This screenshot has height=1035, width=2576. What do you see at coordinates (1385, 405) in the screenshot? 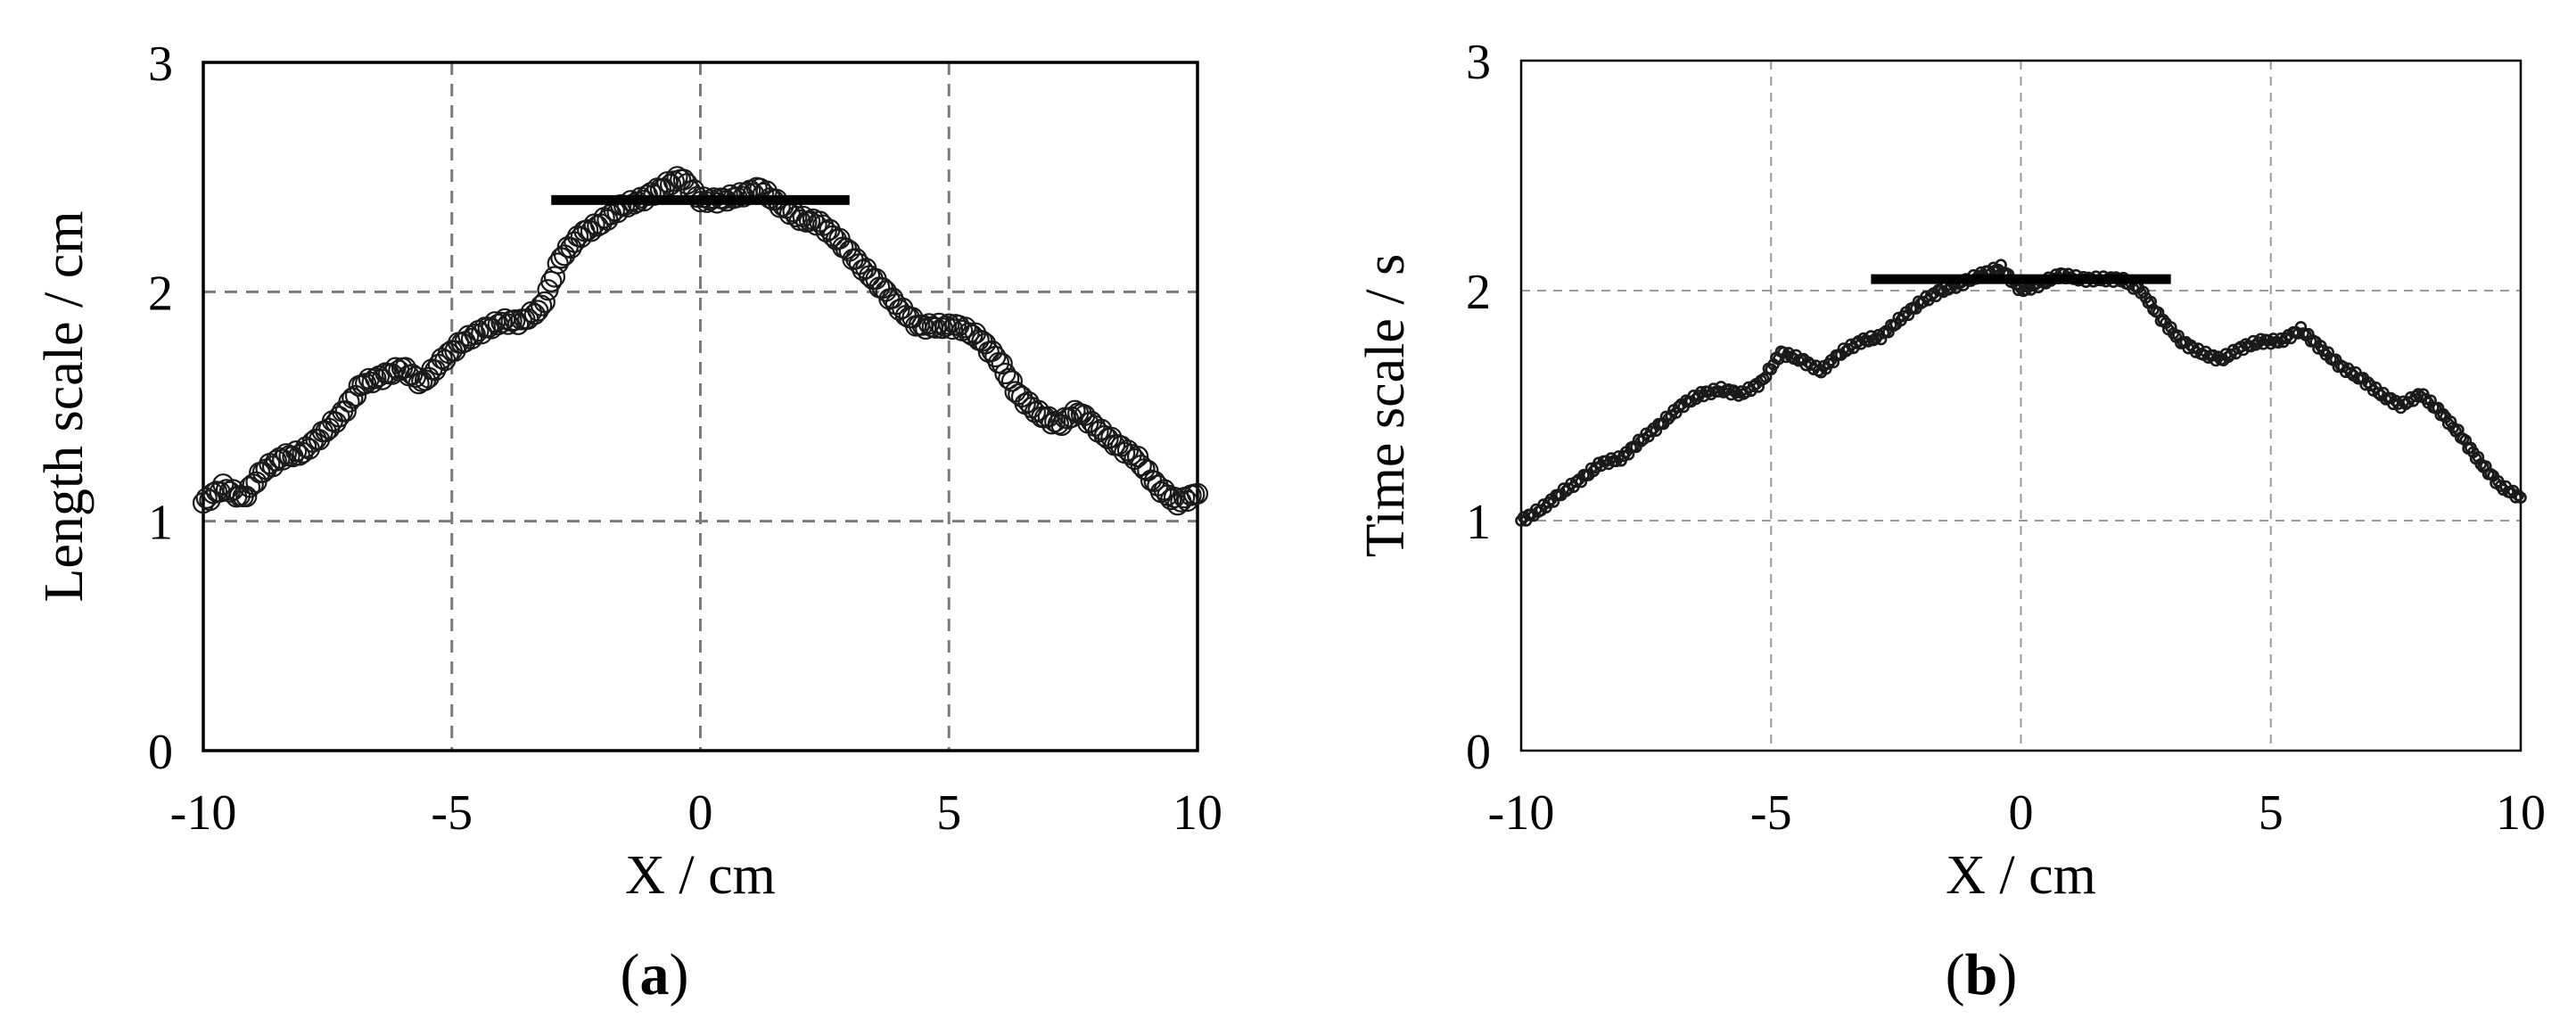
I see `y-axis-title: Time scale / s` at bounding box center [1385, 405].